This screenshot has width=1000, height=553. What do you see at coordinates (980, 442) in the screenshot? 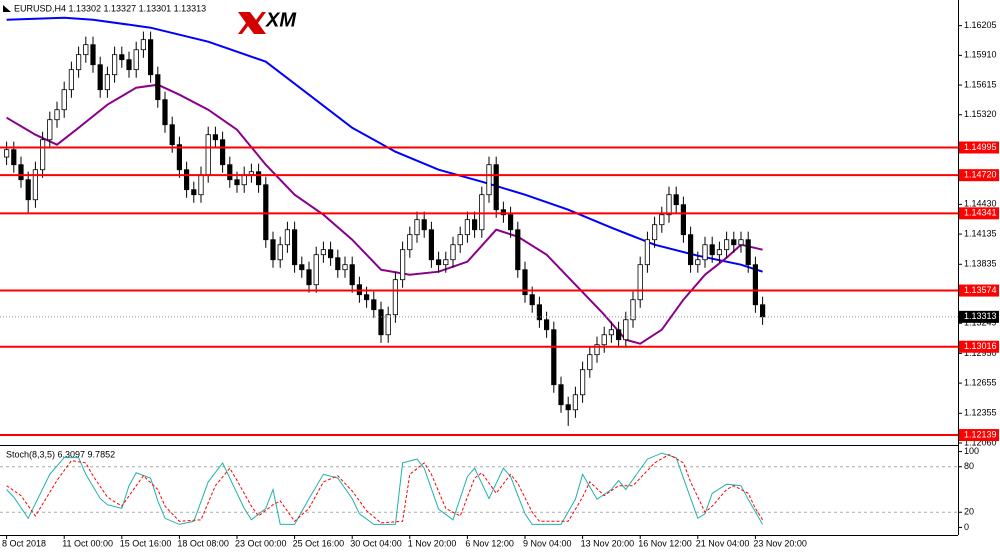
I see `y-tick-label: 1.12060` at bounding box center [980, 442].